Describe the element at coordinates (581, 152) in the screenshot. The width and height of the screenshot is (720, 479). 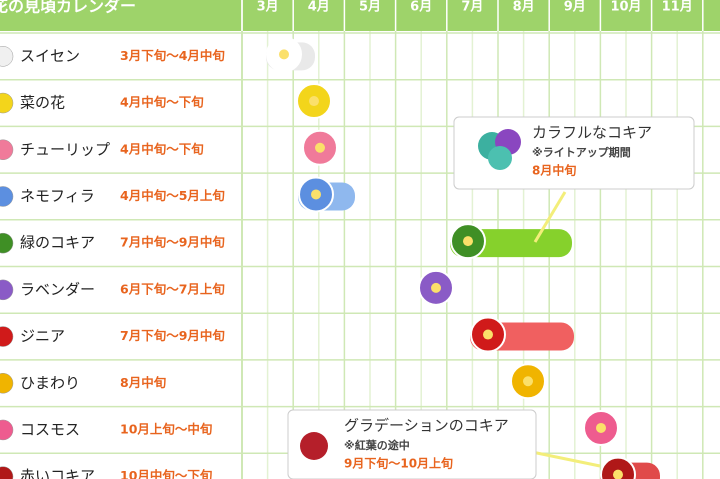
I see `callout-note: ※ライトアップ期間` at that location.